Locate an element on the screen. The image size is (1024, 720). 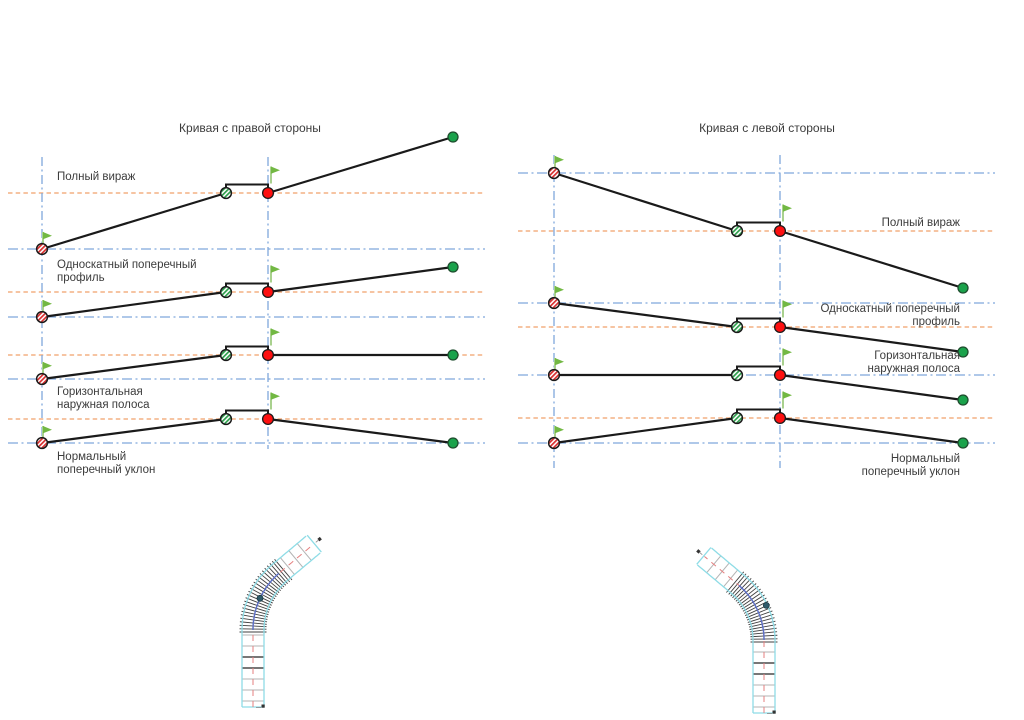
superelevation-tick is located at coordinates (735, 582).